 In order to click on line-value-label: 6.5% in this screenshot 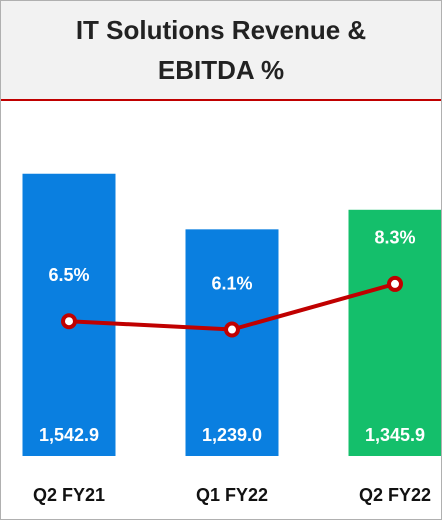, I will do `click(68, 275)`.